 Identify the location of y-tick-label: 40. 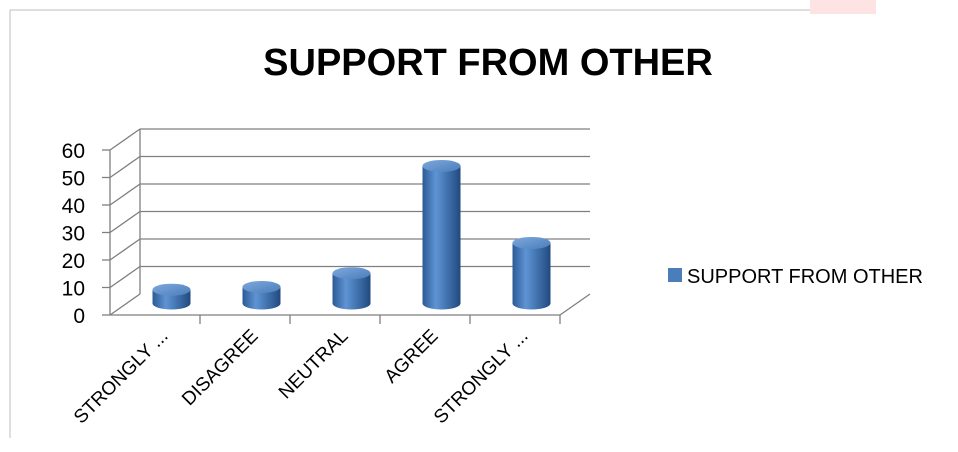
(73, 206).